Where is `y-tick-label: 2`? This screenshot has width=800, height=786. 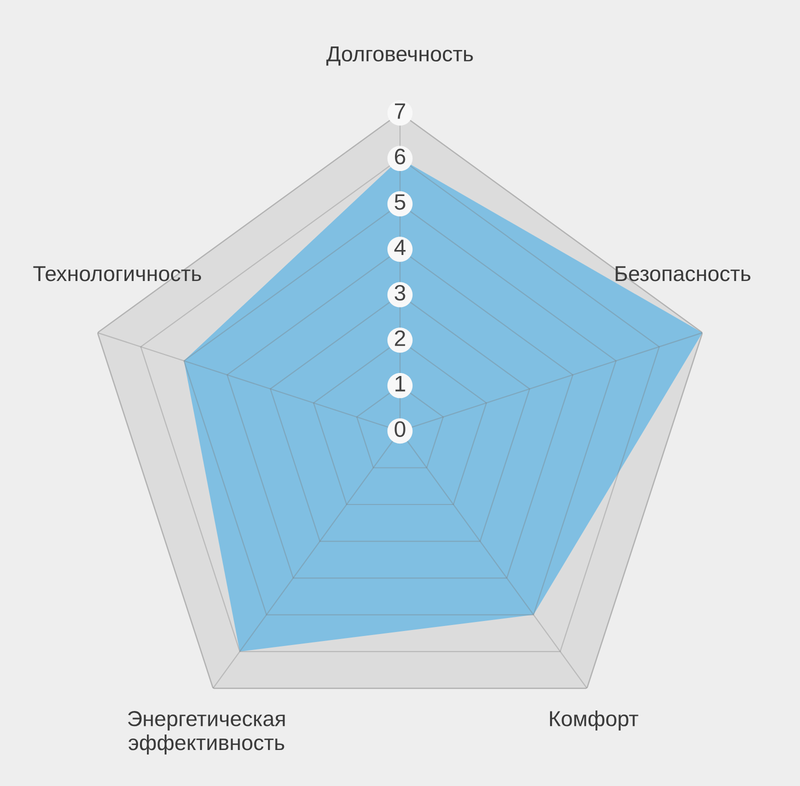
y-tick-label: 2 is located at coordinates (400, 338).